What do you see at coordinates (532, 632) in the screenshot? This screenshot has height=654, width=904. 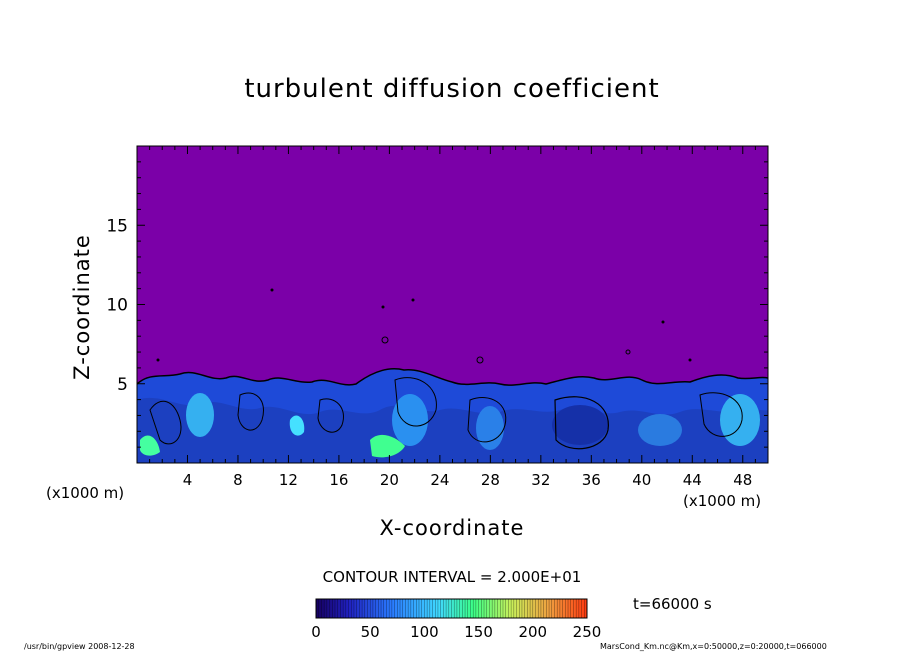 I see `colorbar-tick-label: 200` at bounding box center [532, 632].